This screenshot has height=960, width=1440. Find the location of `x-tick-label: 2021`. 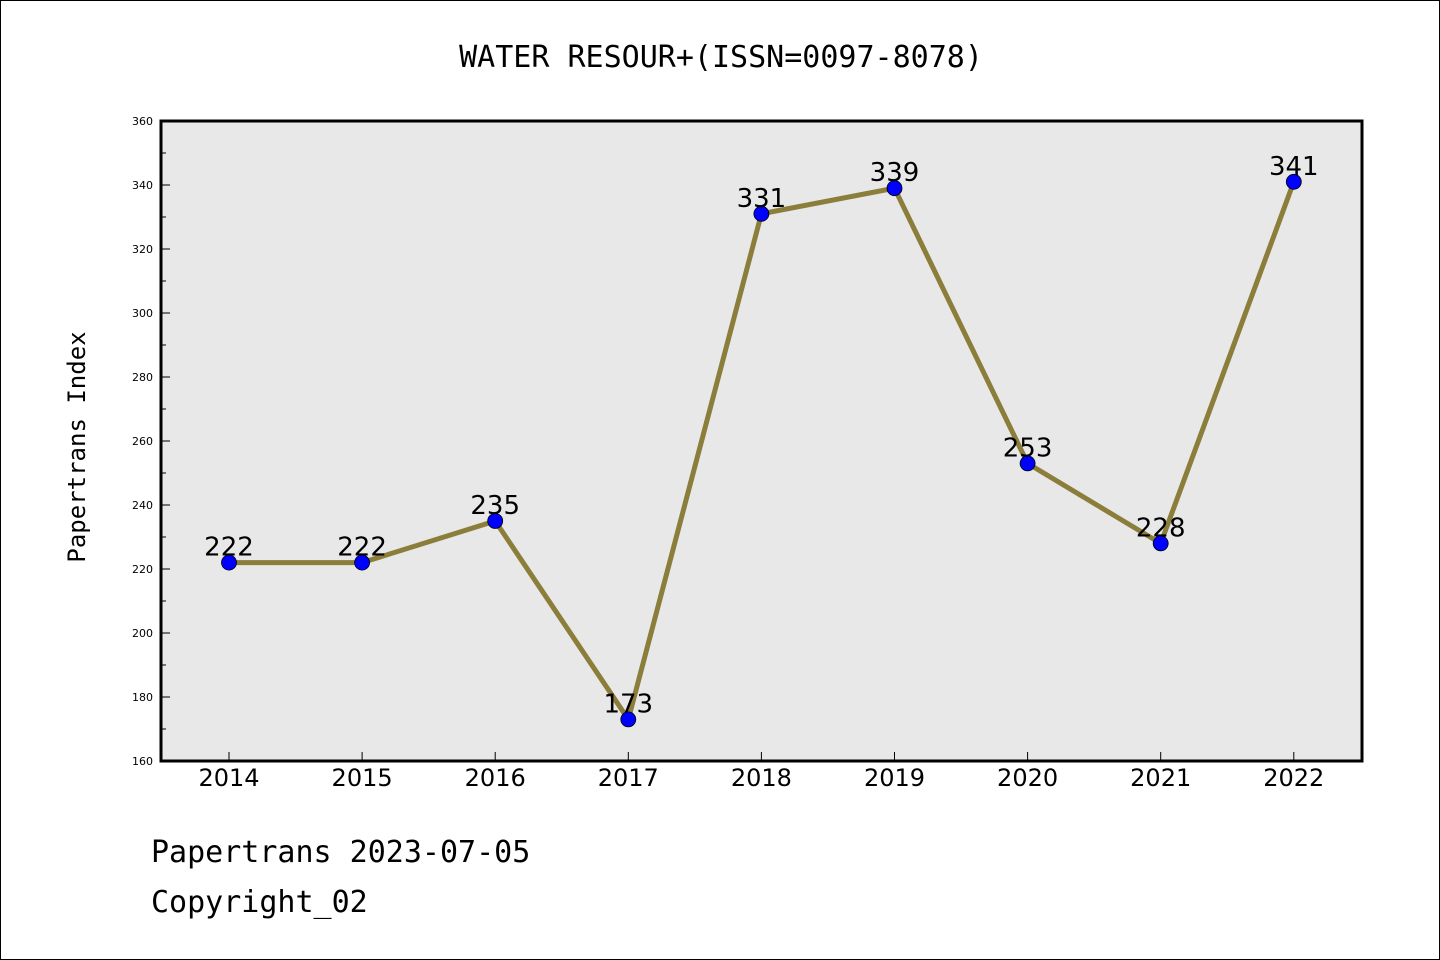

x-tick-label: 2021 is located at coordinates (1160, 778).